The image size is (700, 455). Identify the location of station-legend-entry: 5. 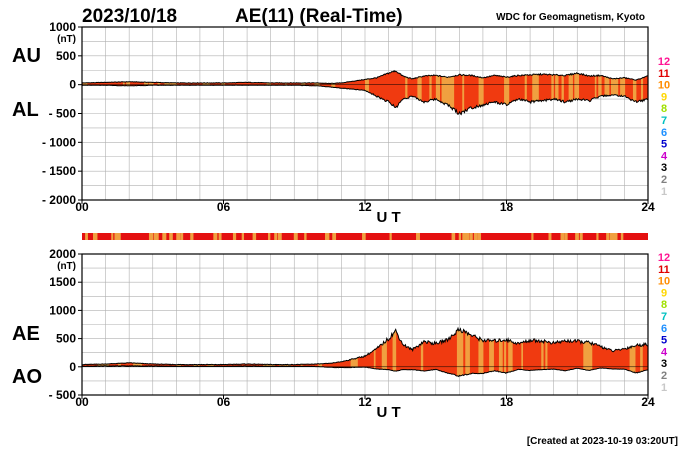
(664, 145).